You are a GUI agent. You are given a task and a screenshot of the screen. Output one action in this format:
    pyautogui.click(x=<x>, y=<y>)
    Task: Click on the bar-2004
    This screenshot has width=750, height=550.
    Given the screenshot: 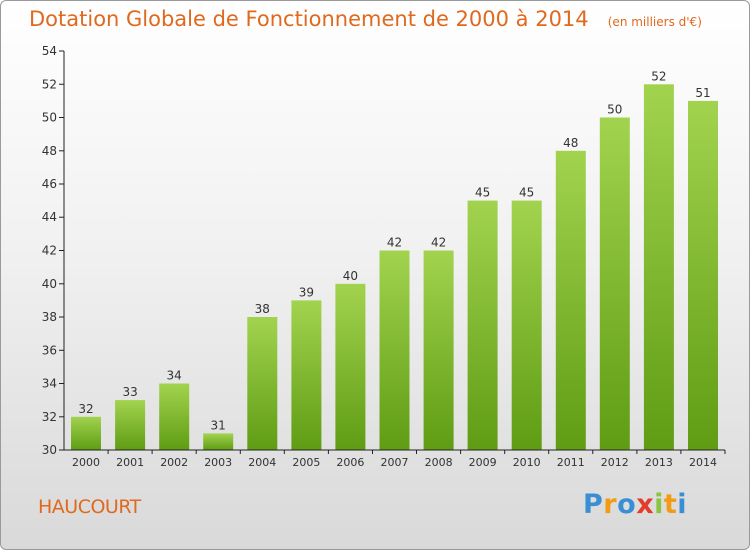 What is the action you would take?
    pyautogui.click(x=262, y=383)
    